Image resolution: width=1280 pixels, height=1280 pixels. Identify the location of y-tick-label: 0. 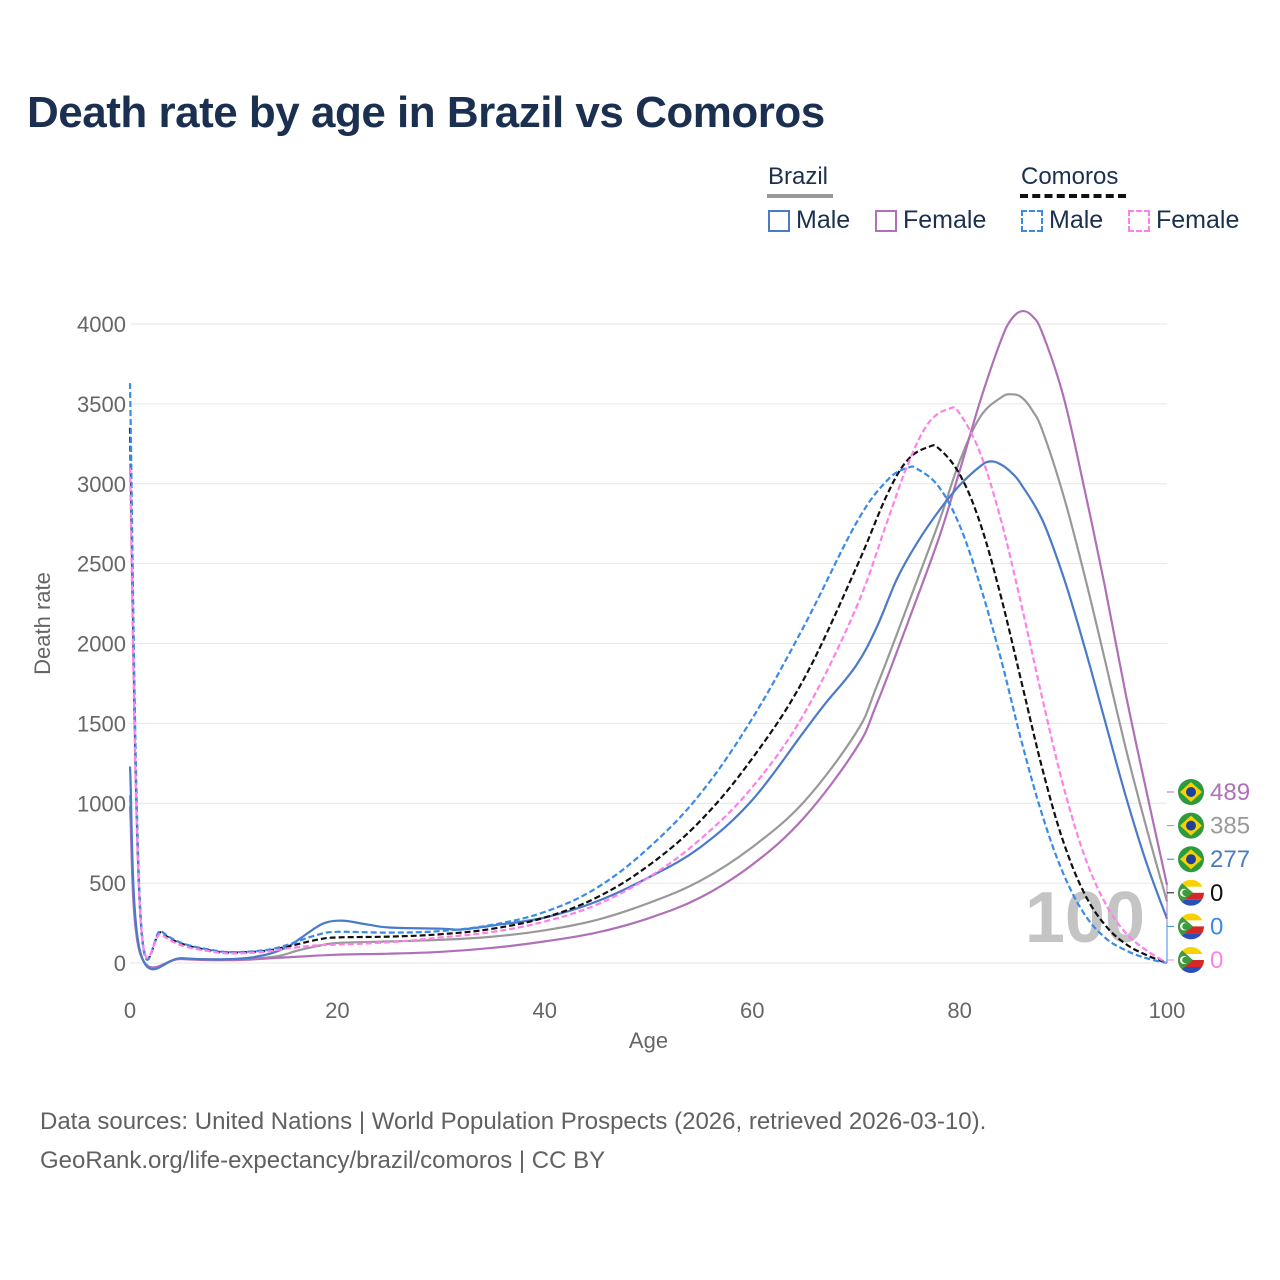
(120, 963).